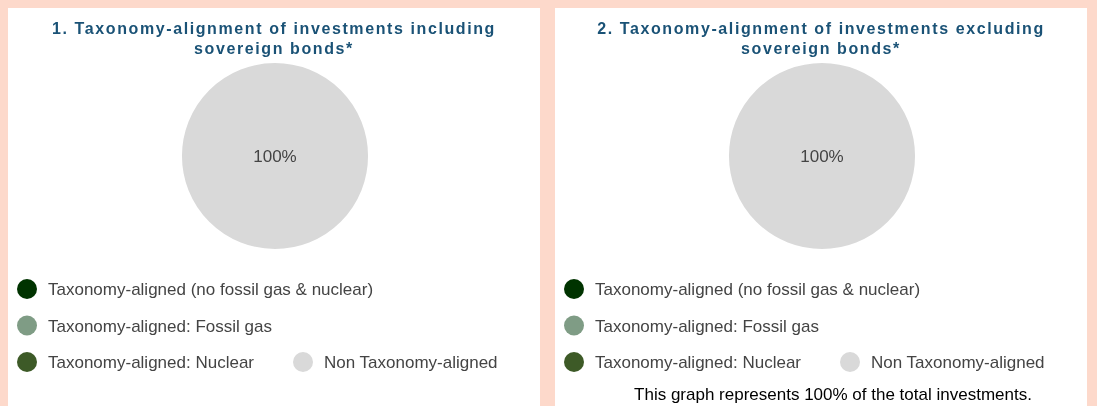 This screenshot has width=1097, height=406. Describe the element at coordinates (274, 38) in the screenshot. I see `chart-title: 1. Taxonomy-alignment of investments including sovereign bonds*` at that location.